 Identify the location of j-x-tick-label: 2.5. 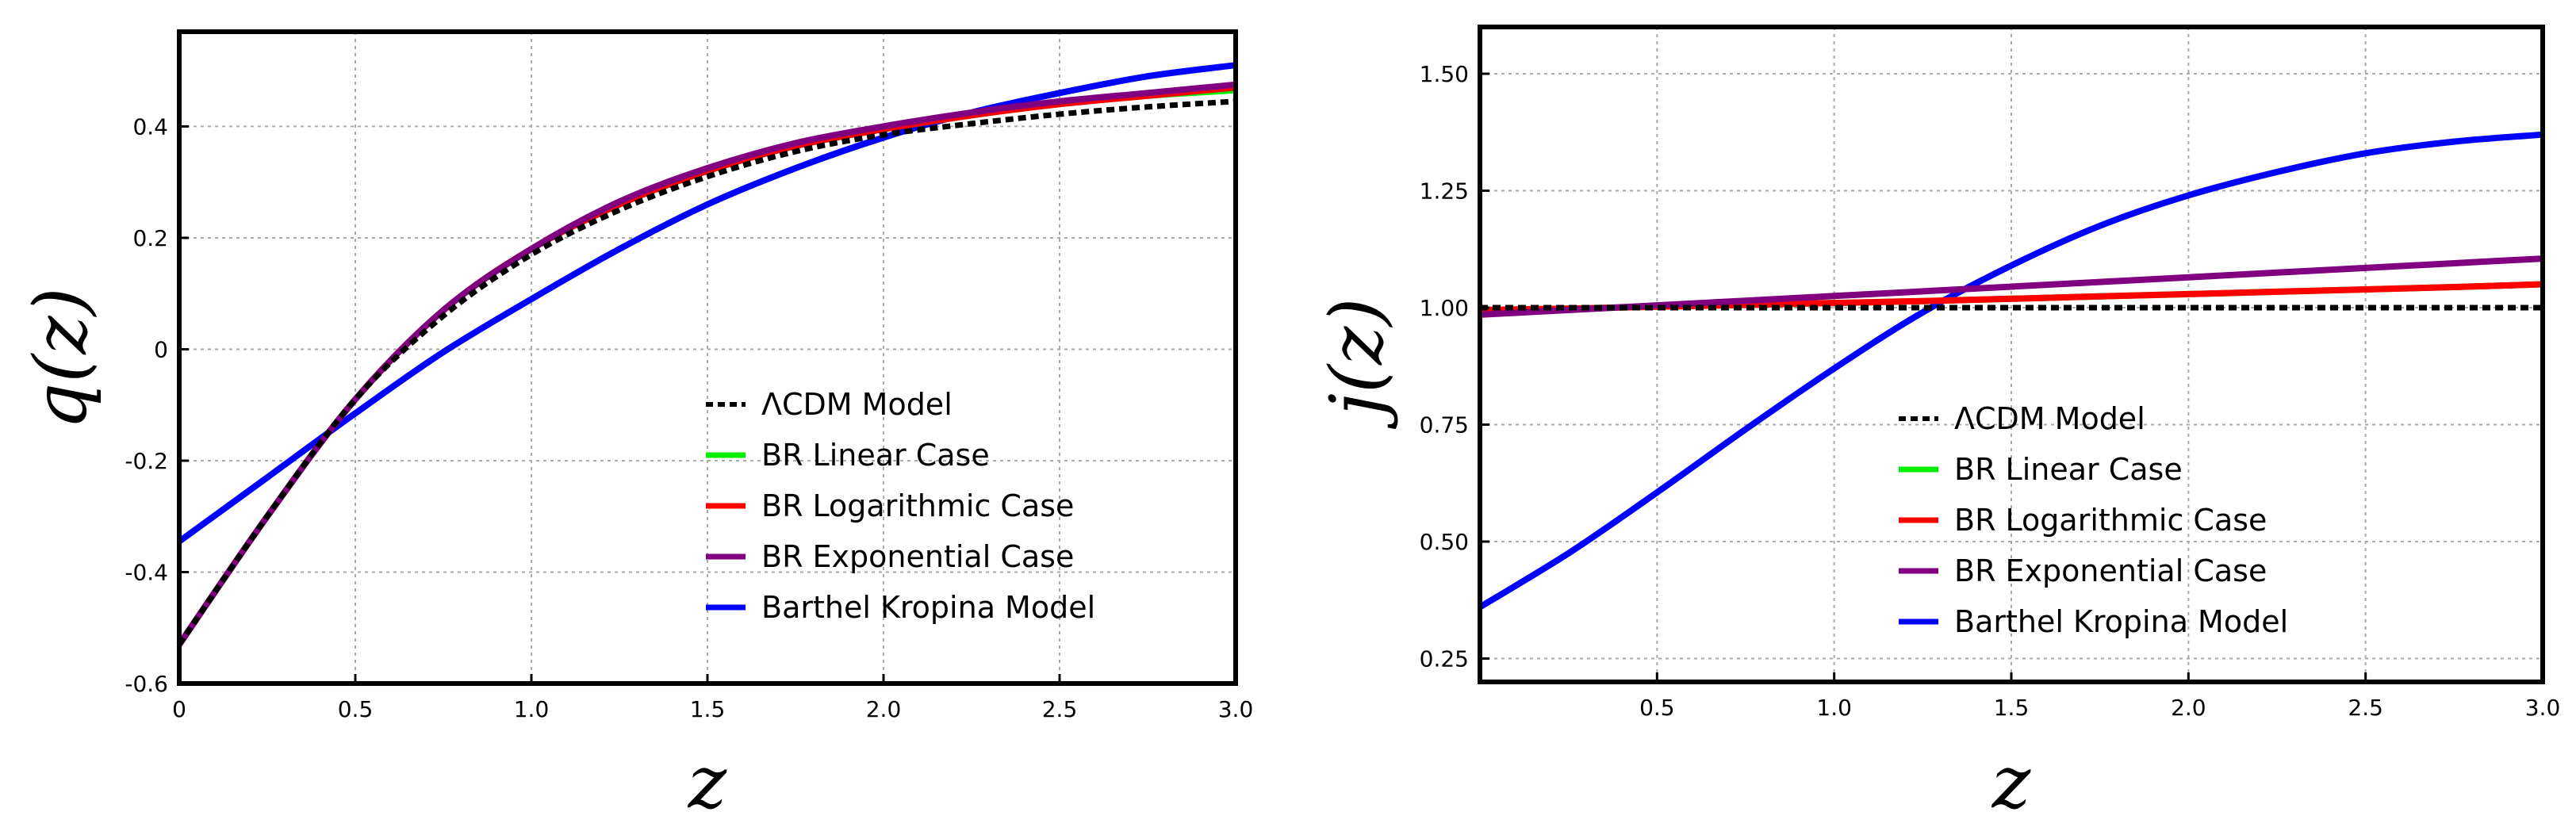
(2366, 708).